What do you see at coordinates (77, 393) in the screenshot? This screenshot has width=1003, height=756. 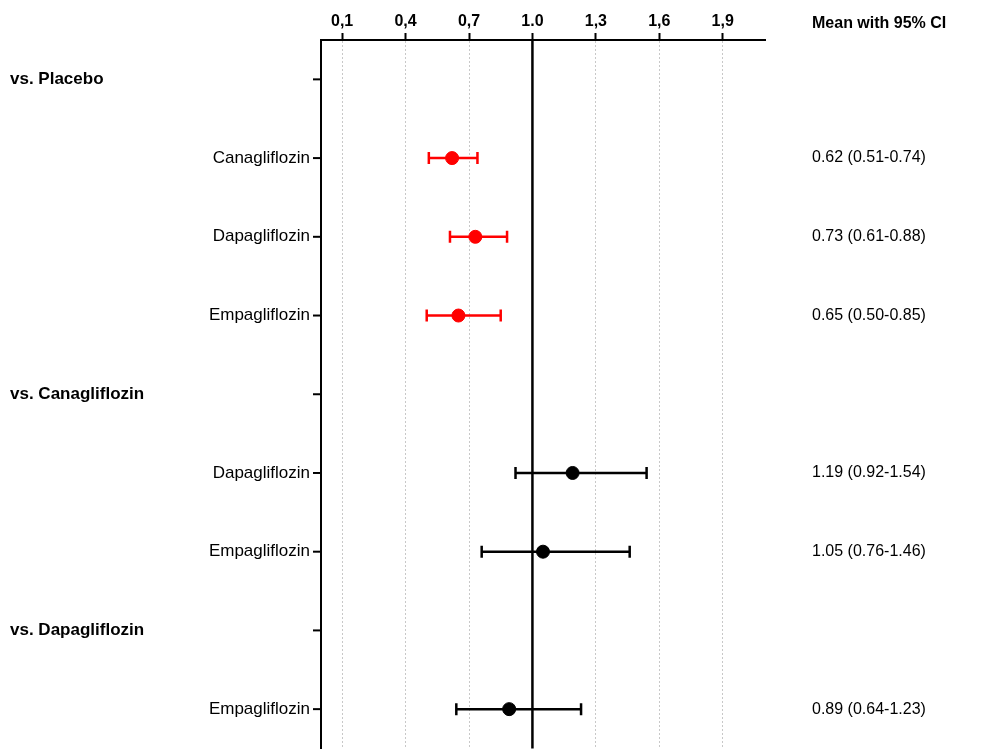 I see `text: vs. Canagliflozin` at bounding box center [77, 393].